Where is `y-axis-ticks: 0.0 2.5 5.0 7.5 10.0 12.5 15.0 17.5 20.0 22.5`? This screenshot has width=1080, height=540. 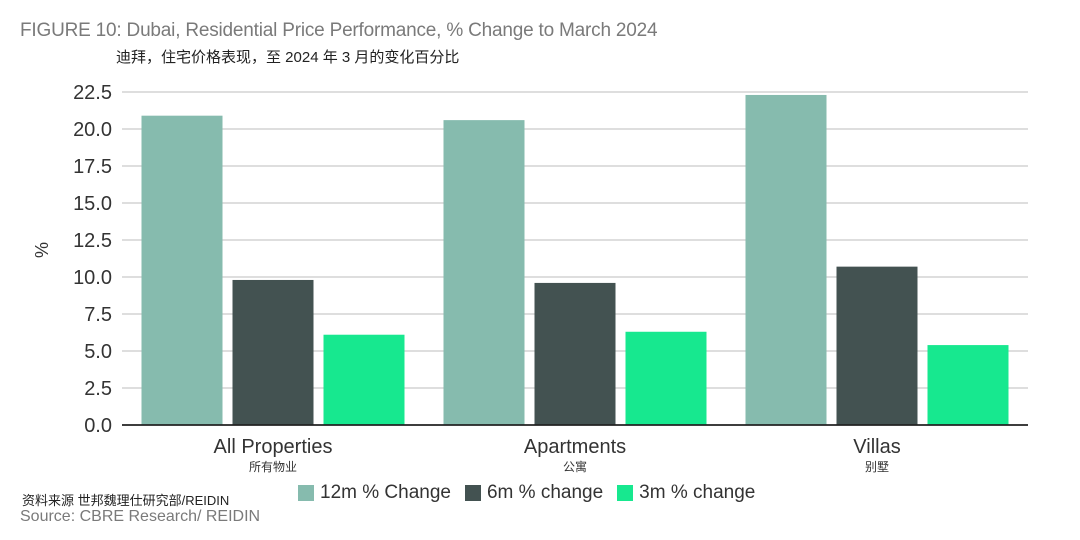 y-axis-ticks: 0.0 2.5 5.0 7.5 10.0 12.5 15.0 17.5 20.0 22.5 is located at coordinates (92, 259).